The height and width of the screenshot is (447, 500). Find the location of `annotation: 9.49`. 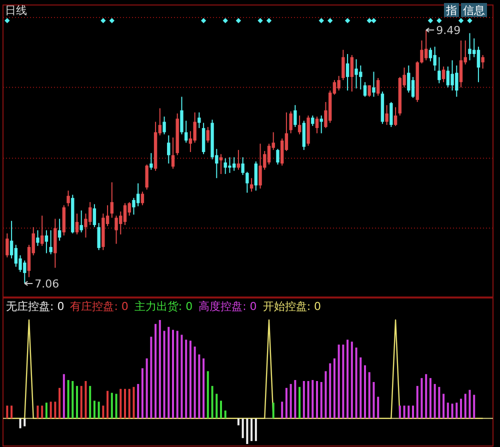

annotation: 9.49 is located at coordinates (448, 31).